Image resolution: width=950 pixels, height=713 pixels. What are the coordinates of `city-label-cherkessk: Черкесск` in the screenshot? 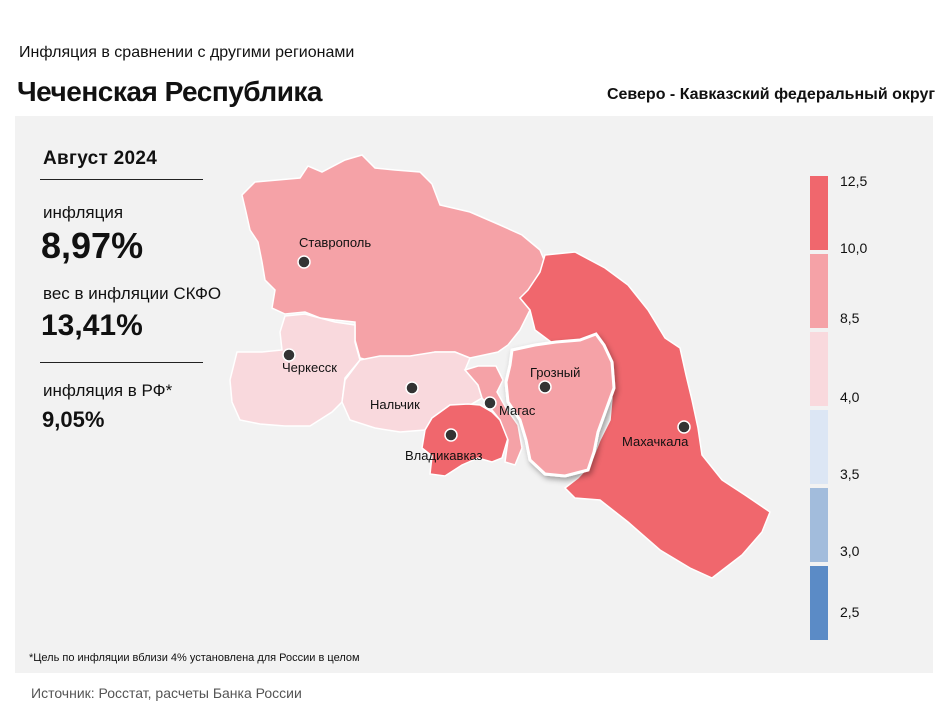 It's located at (309, 367).